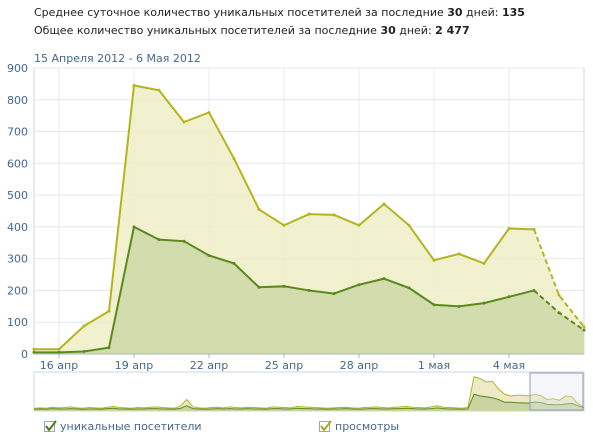  What do you see at coordinates (556, 391) in the screenshot?
I see `overview-selection-window` at bounding box center [556, 391].